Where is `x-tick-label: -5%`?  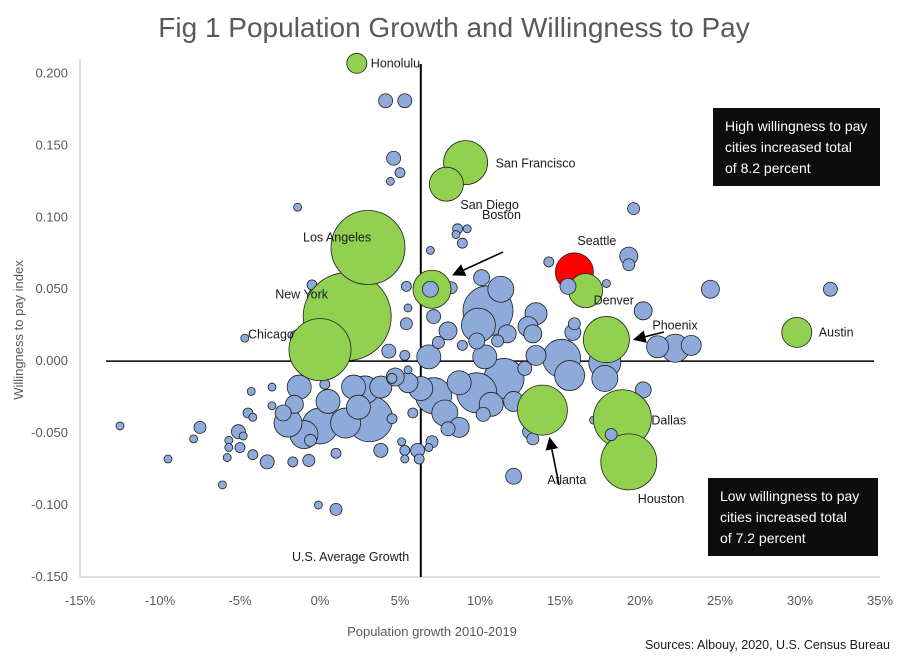
x-tick-label: -5% is located at coordinates (240, 600).